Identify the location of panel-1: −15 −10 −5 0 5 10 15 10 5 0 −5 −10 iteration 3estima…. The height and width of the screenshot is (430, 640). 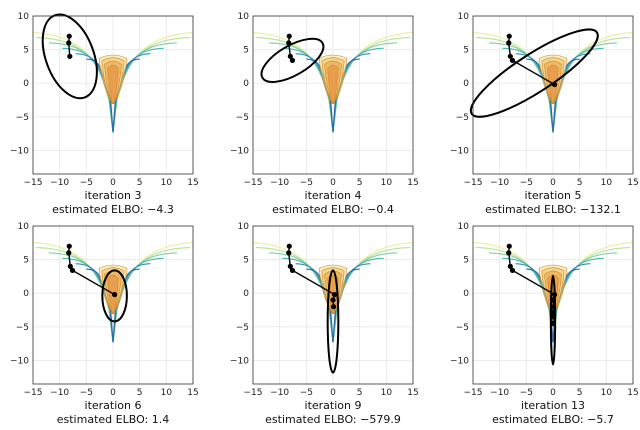
(104, 114).